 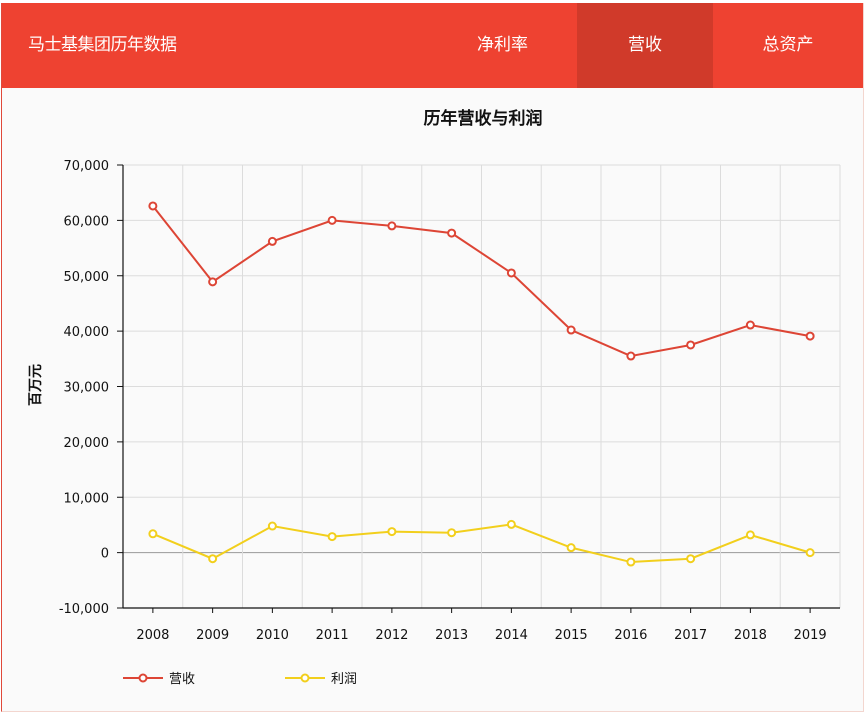 What do you see at coordinates (481, 543) in the screenshot?
I see `series-line` at bounding box center [481, 543].